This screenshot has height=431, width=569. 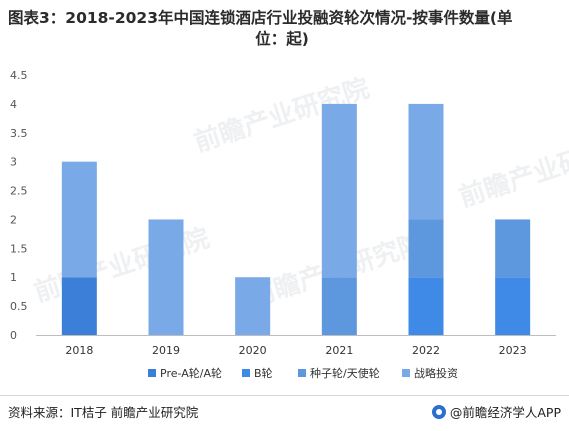 I want to click on y-tick-label: 4.5, so click(x=19, y=75).